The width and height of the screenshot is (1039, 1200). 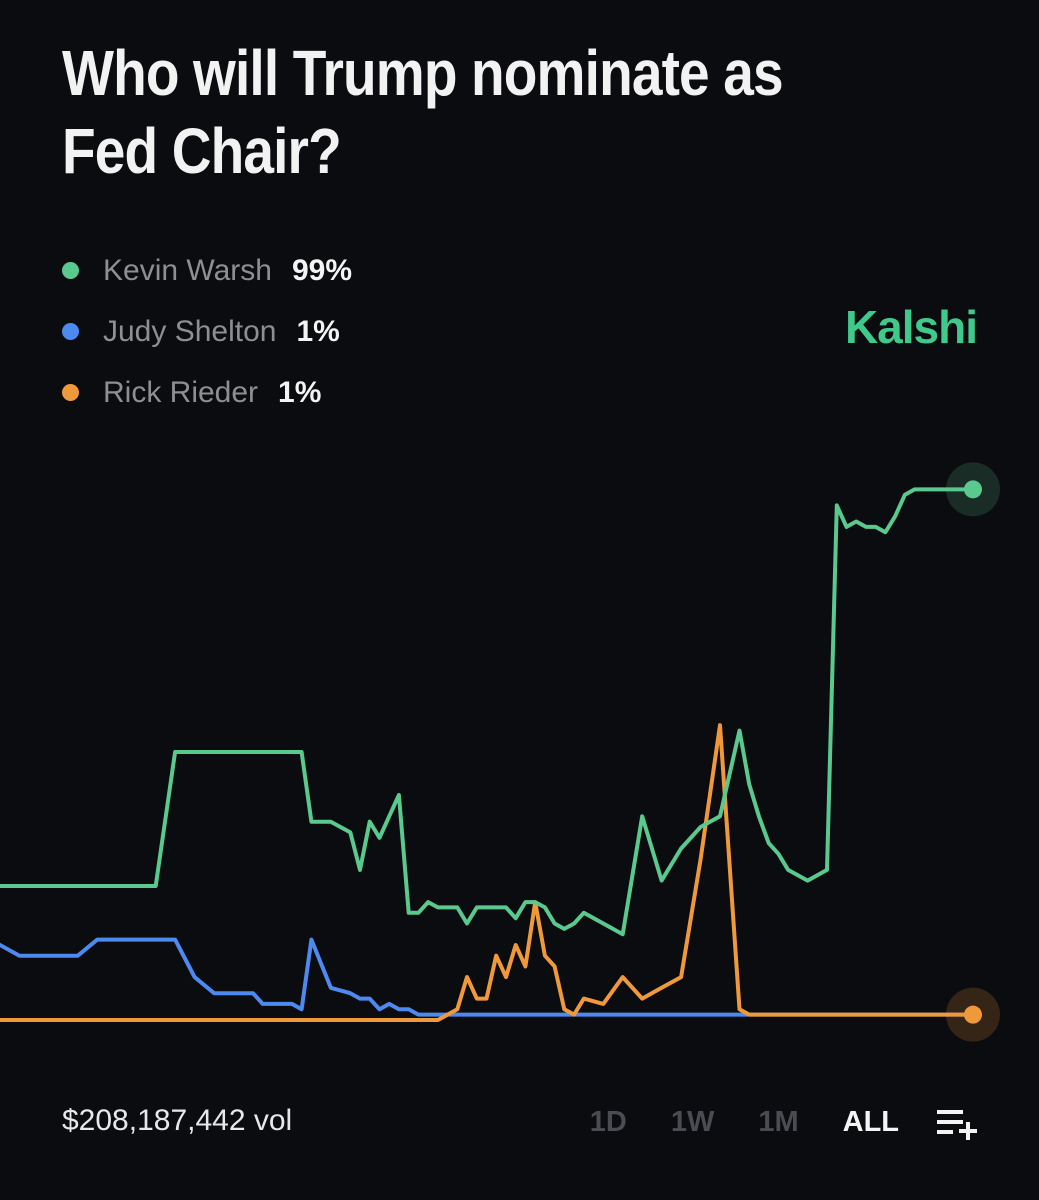 What do you see at coordinates (958, 1124) in the screenshot?
I see `add-to-list-icon` at bounding box center [958, 1124].